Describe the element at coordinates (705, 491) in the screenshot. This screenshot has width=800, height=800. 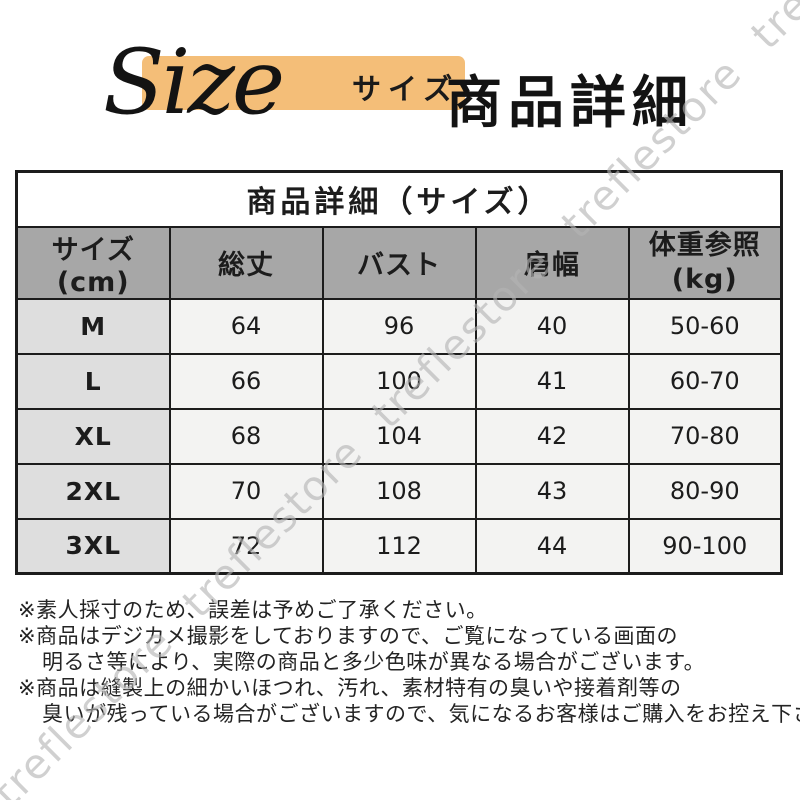
I see `weight-value: 80-90` at that location.